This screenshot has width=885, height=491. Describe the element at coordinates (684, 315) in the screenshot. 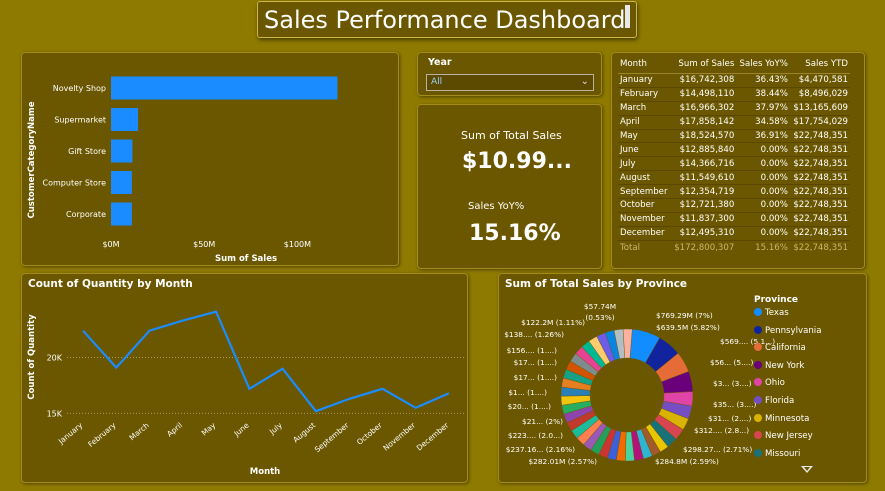

I see `donut-data-label: $769.29M (7%)` at that location.